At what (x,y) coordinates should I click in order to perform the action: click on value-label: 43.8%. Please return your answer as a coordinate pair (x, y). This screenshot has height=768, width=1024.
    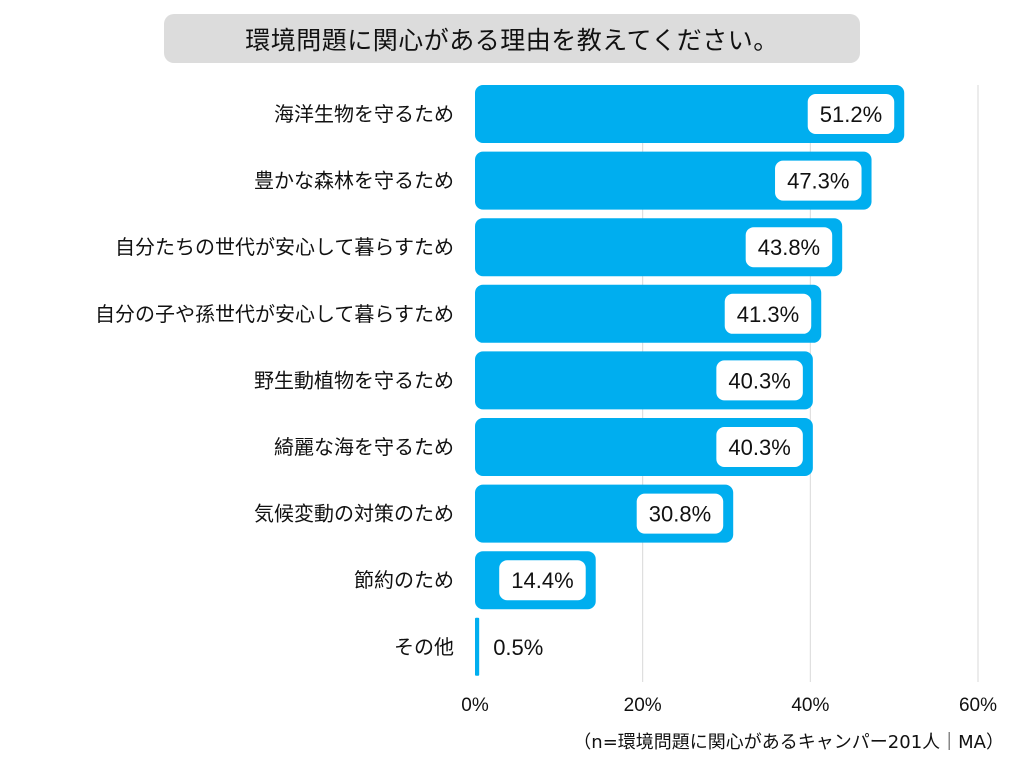
    Looking at the image, I should click on (789, 247).